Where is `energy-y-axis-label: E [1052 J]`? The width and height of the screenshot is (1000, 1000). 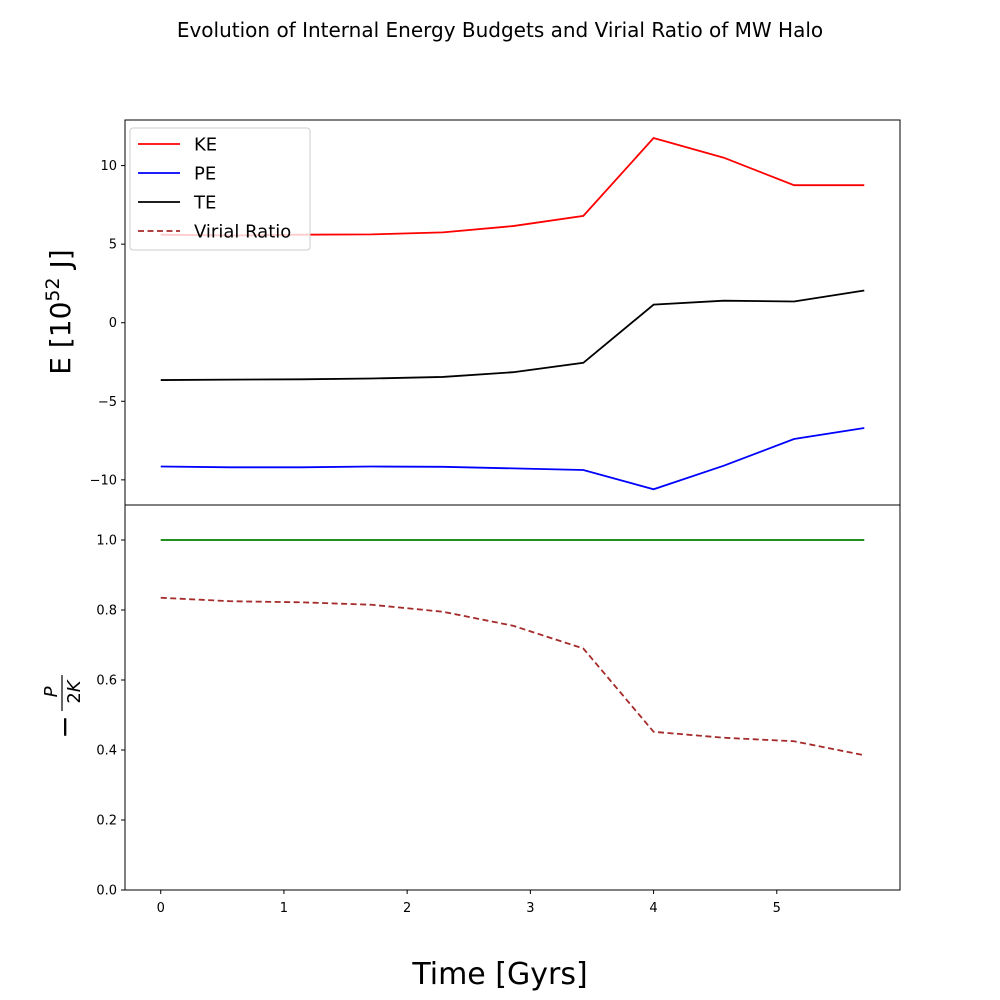 energy-y-axis-label: E [1052 J] is located at coordinates (59, 311).